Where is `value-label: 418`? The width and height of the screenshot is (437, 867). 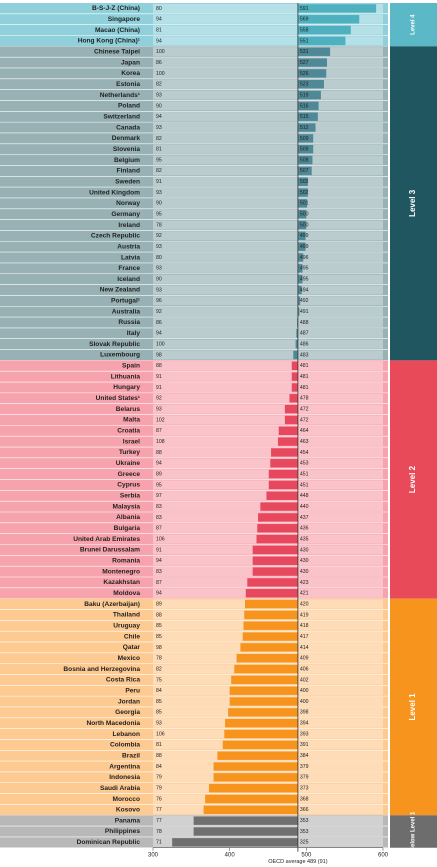
value-label: 418 is located at coordinates (304, 626).